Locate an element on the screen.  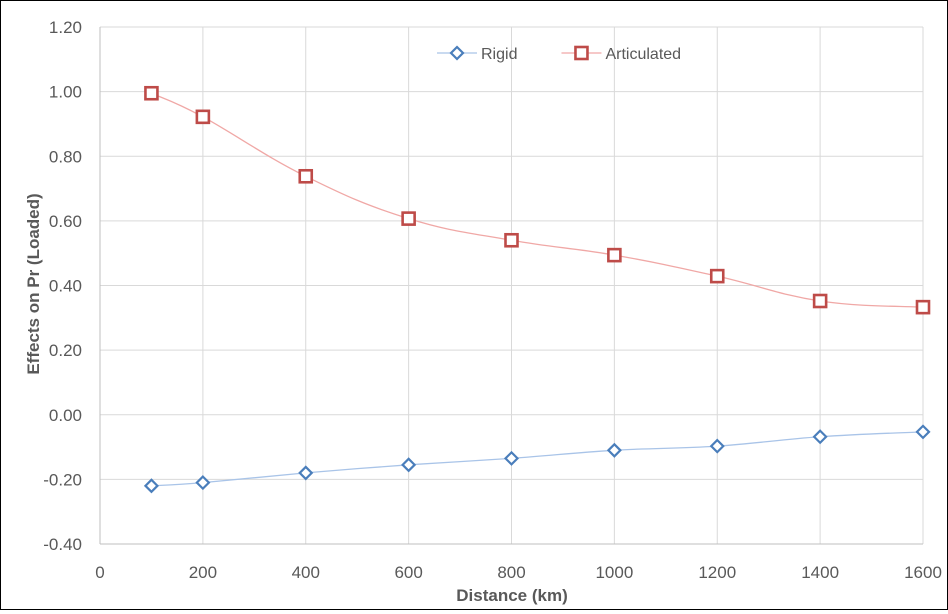
y-tick-label: -0.20 is located at coordinates (62, 479).